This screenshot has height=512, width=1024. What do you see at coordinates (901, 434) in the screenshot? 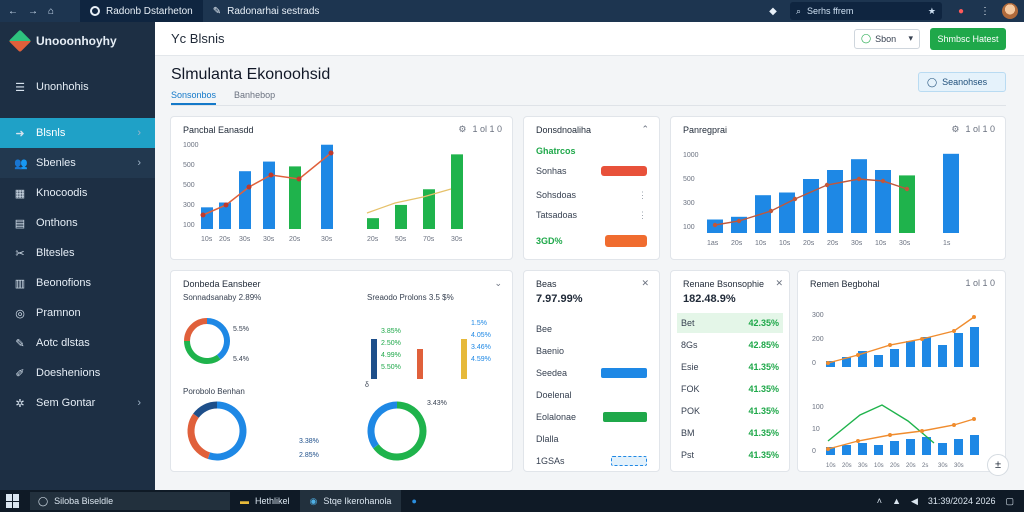
I see `series-line` at bounding box center [901, 434].